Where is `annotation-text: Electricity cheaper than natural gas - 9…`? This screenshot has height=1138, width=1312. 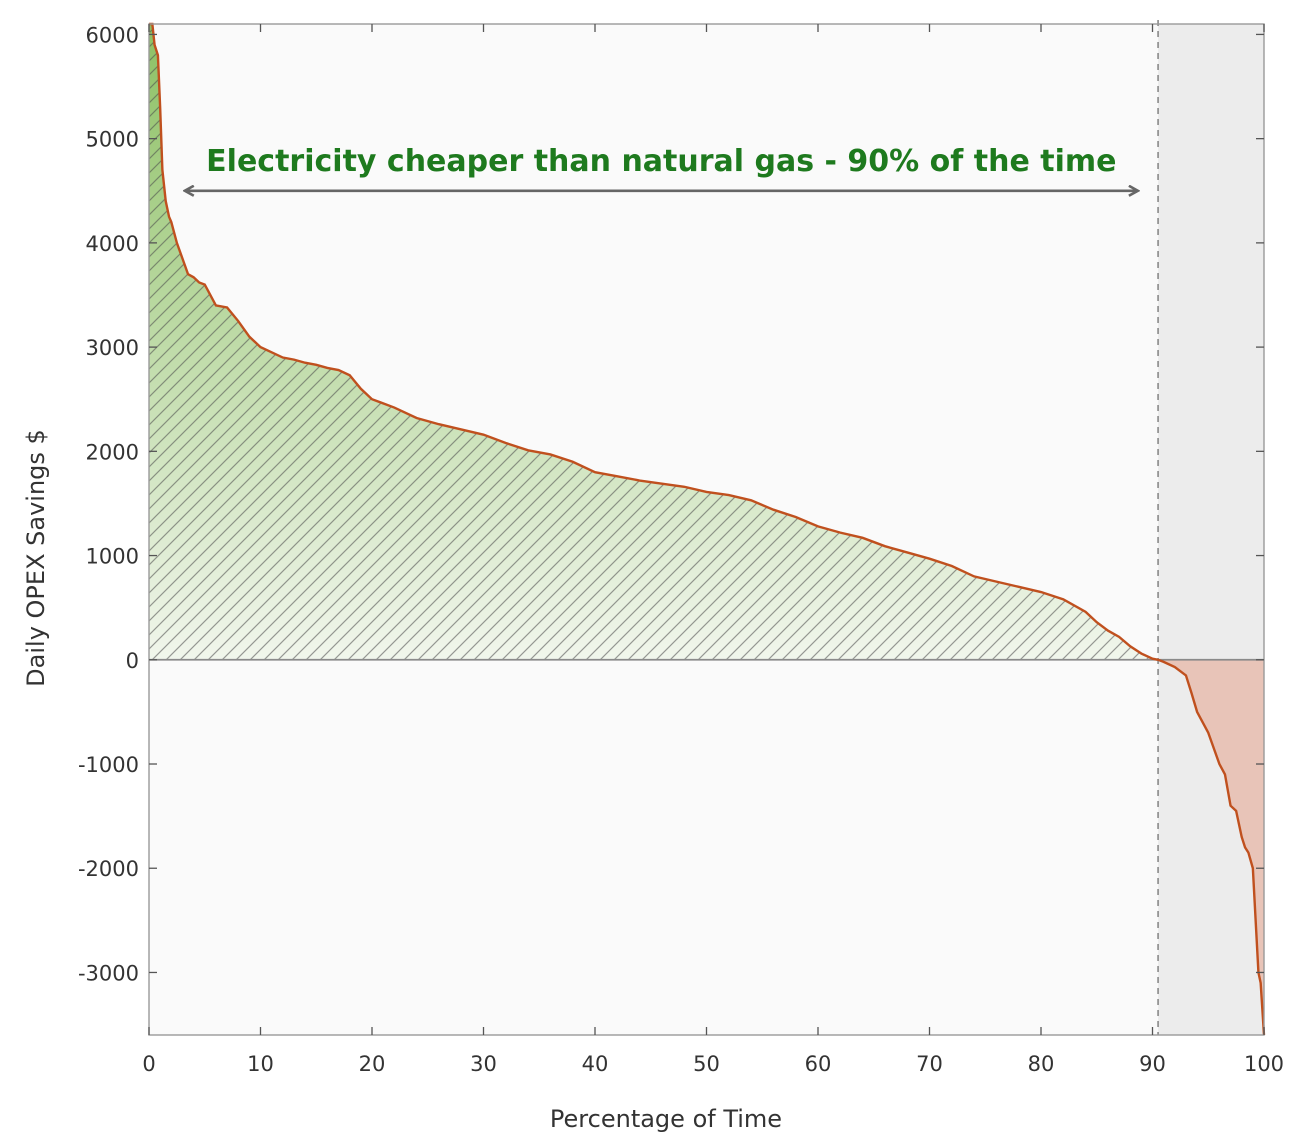
annotation-text: Electricity cheaper than natural gas - 9… is located at coordinates (661, 161).